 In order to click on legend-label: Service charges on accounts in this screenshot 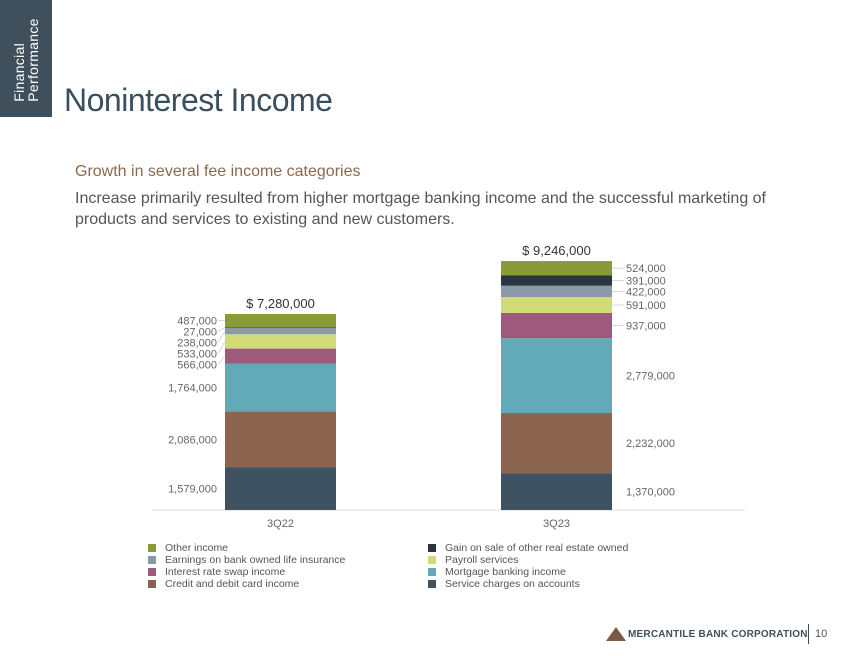, I will do `click(512, 584)`.